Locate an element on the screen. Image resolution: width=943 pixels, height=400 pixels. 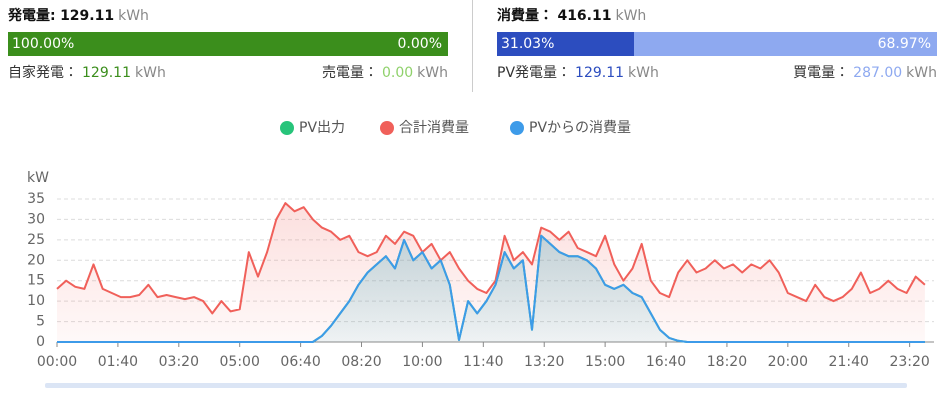
x-tick-label: 20:00 is located at coordinates (788, 362).